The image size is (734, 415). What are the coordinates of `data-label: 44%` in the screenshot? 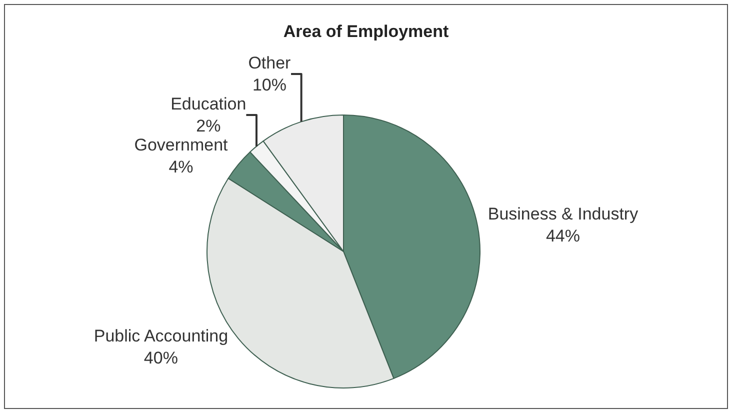 It's located at (563, 236).